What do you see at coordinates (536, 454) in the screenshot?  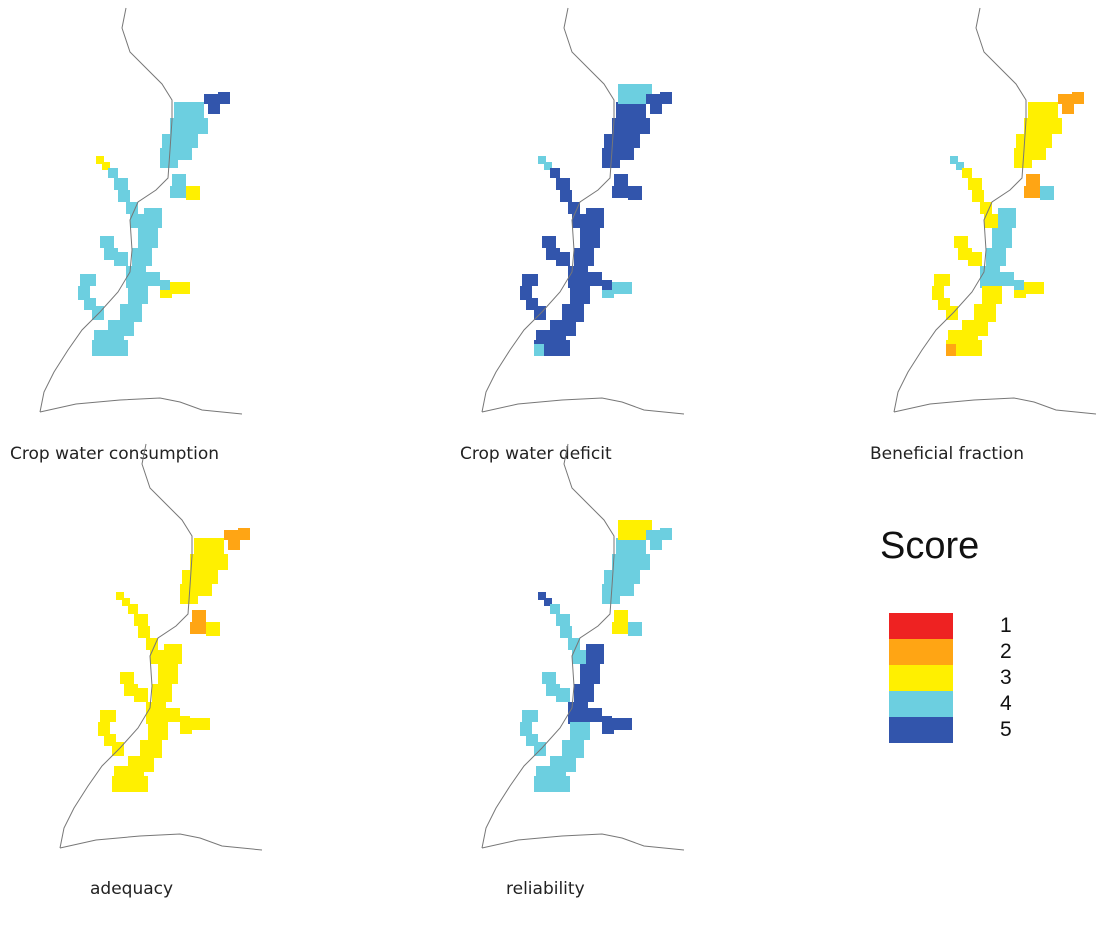 I see `caption-crop-water-deficit: Crop water deficit` at bounding box center [536, 454].